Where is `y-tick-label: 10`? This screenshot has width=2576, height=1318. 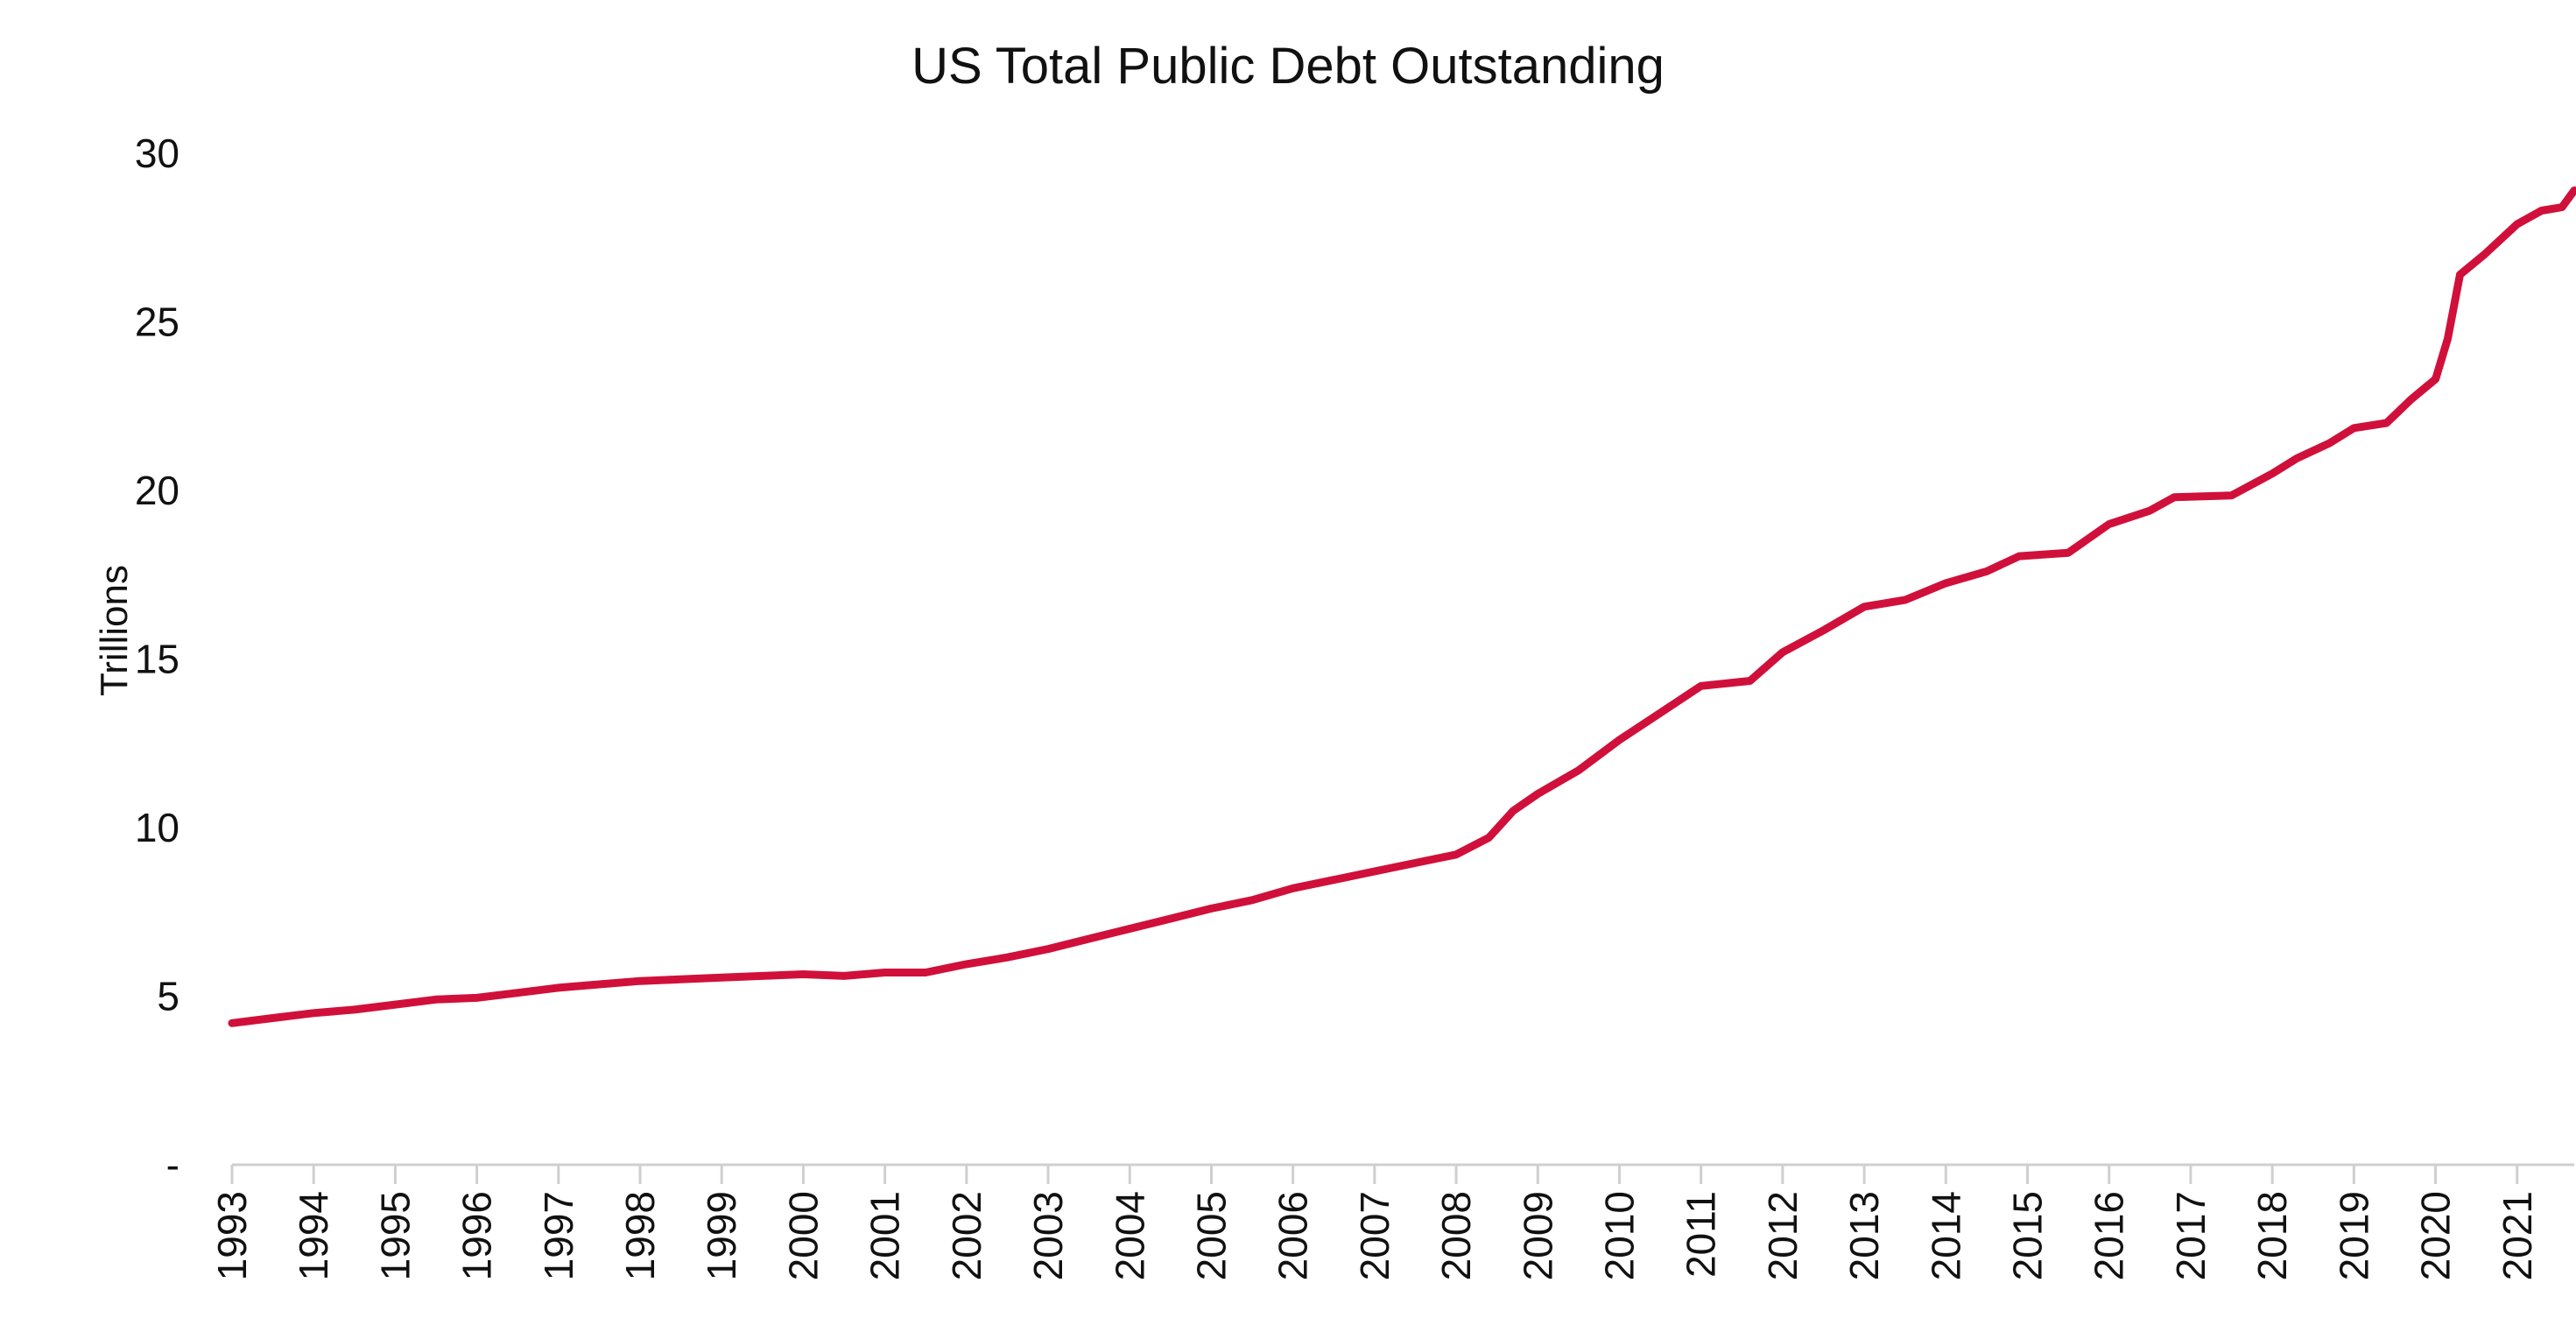 y-tick-label: 10 is located at coordinates (157, 827).